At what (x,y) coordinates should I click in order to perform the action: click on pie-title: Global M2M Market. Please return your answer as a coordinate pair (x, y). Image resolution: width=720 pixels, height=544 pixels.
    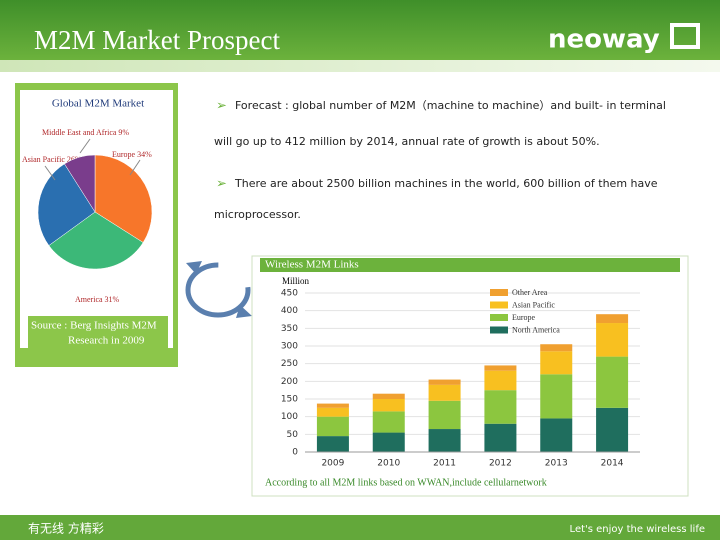
    Looking at the image, I should click on (98, 104).